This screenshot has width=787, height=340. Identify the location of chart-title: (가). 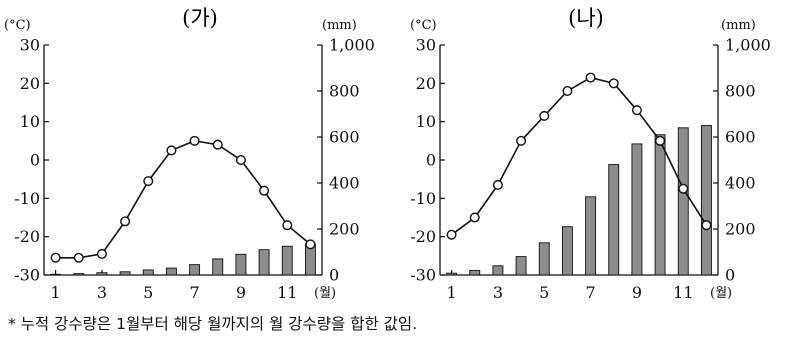
(200, 18).